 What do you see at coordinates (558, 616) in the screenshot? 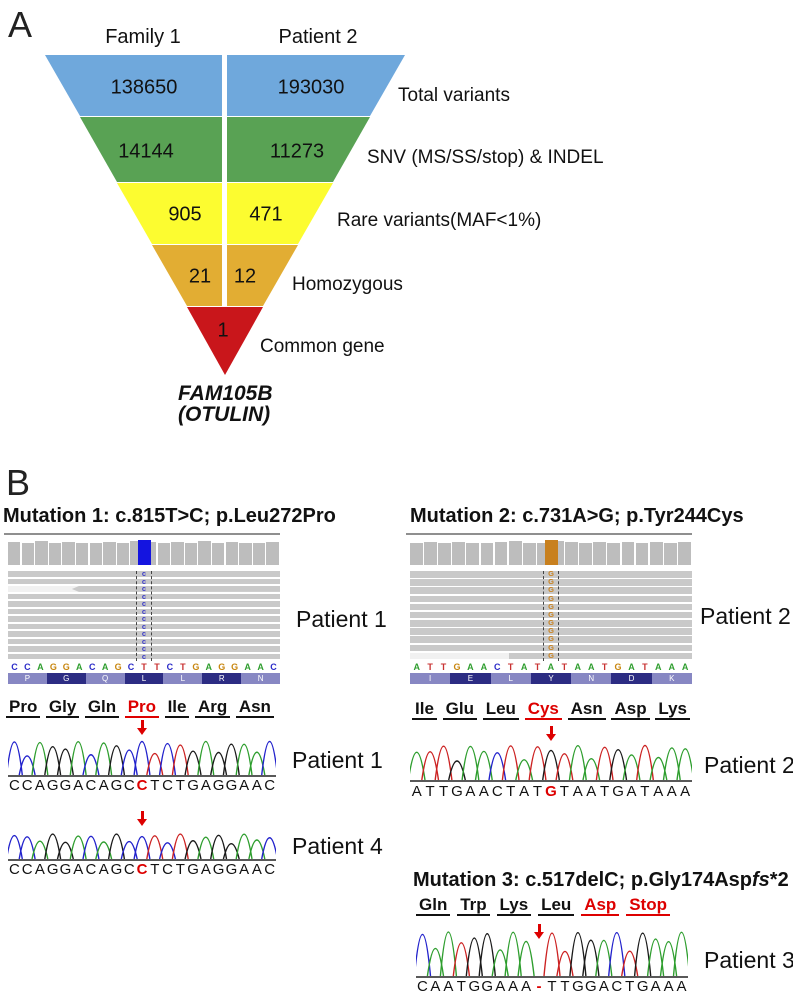
I see `variant-column-dash-right` at bounding box center [558, 616].